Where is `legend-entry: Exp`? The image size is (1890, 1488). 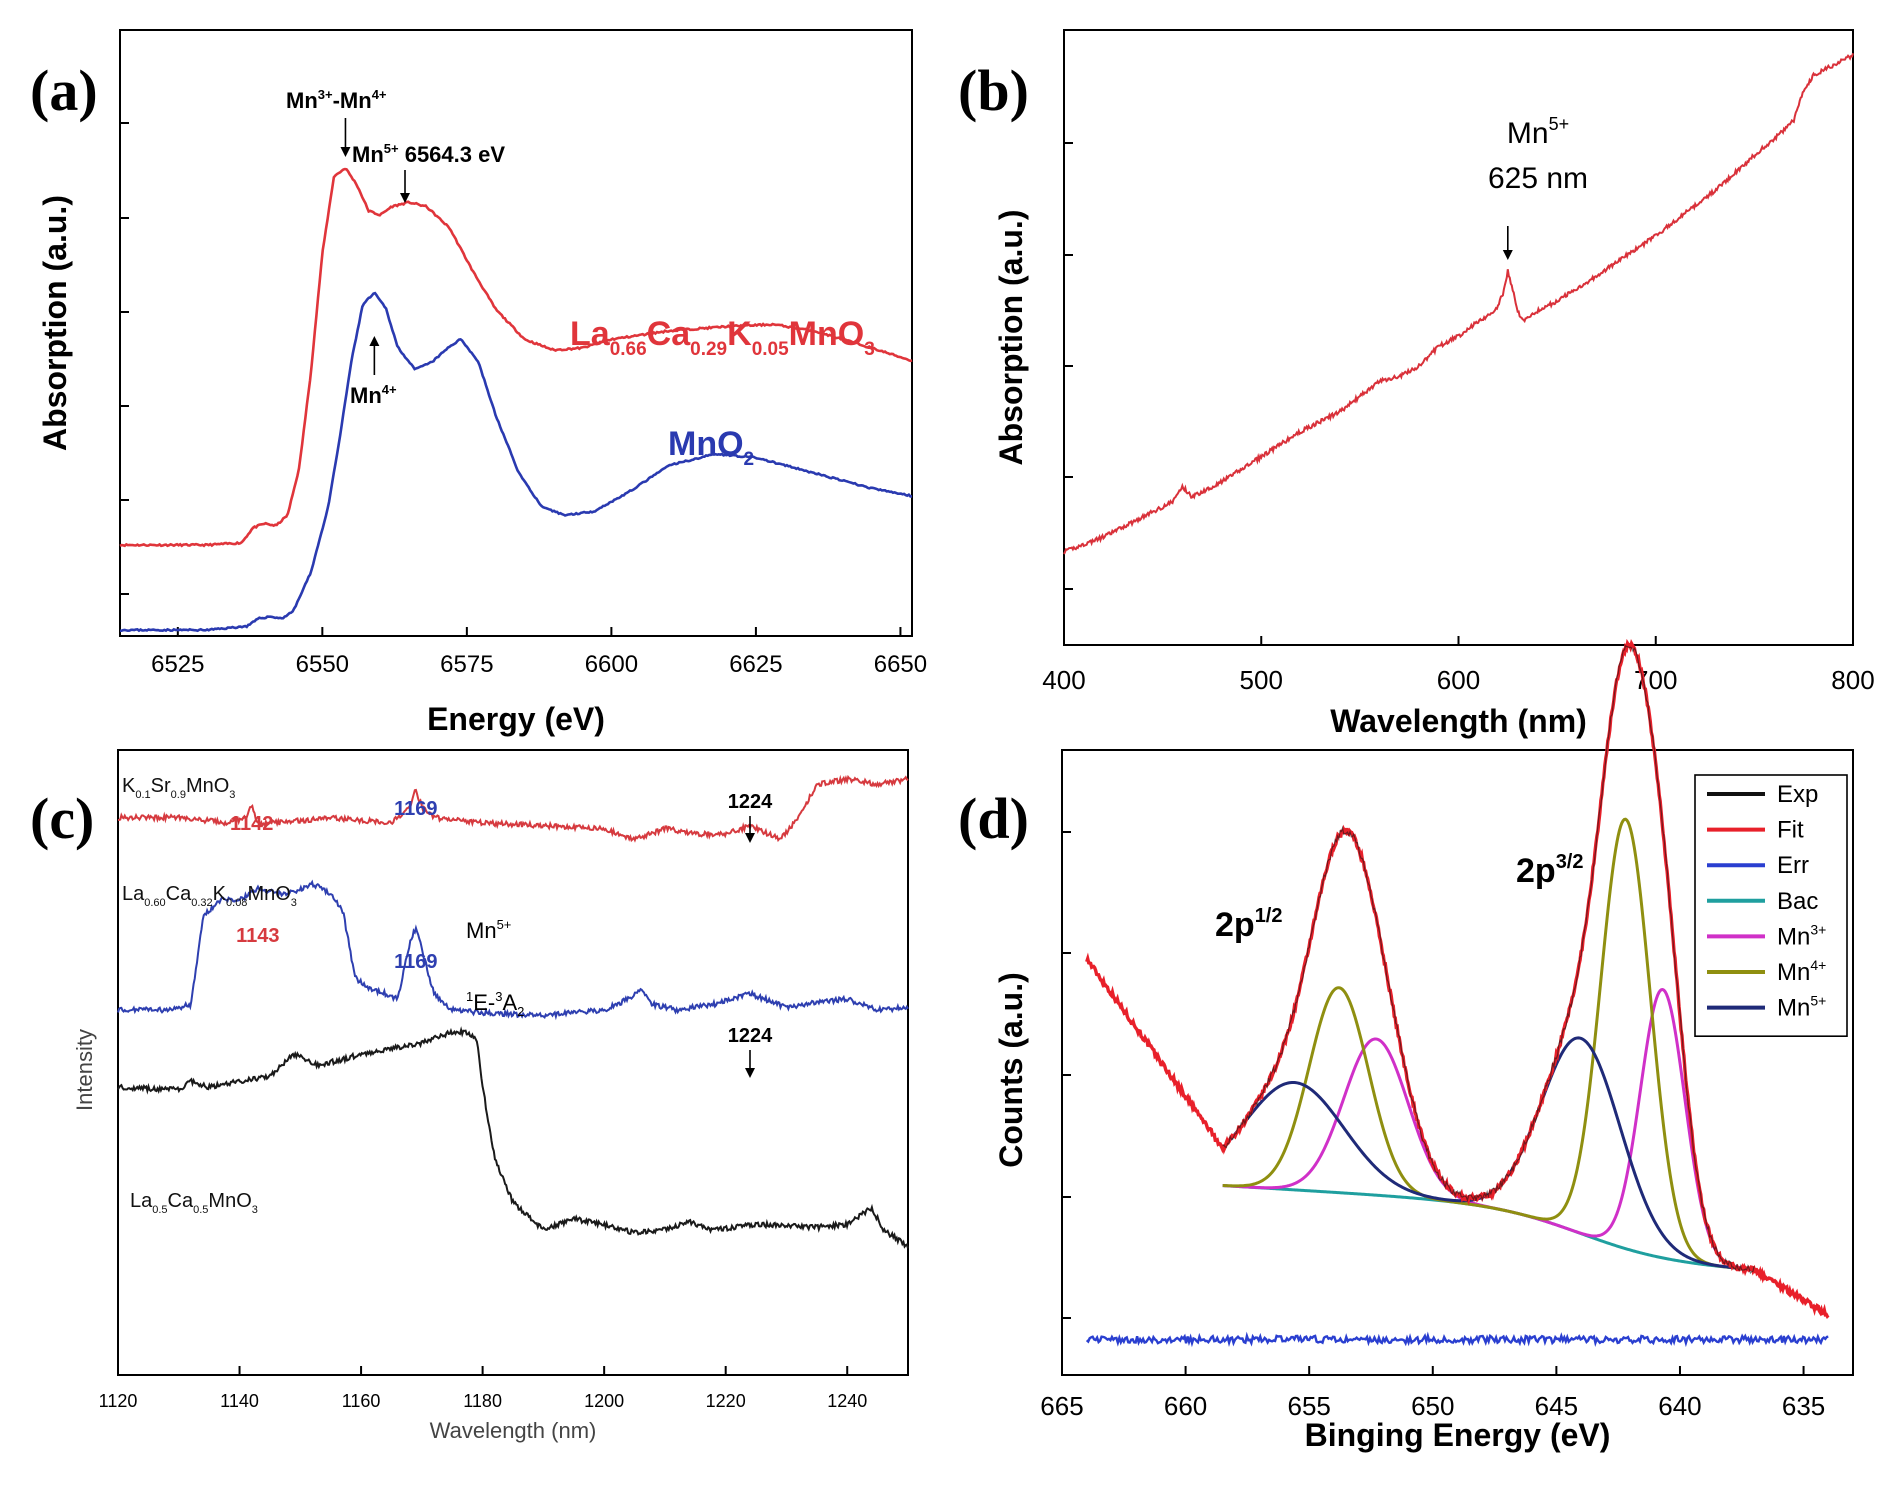 legend-entry: Exp is located at coordinates (1797, 794).